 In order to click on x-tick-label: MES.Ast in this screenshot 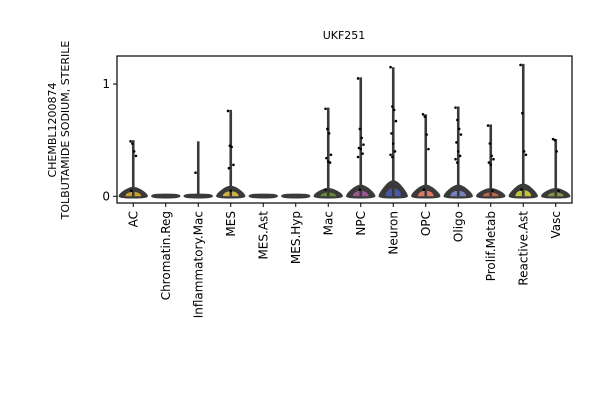, I will do `click(263, 235)`.